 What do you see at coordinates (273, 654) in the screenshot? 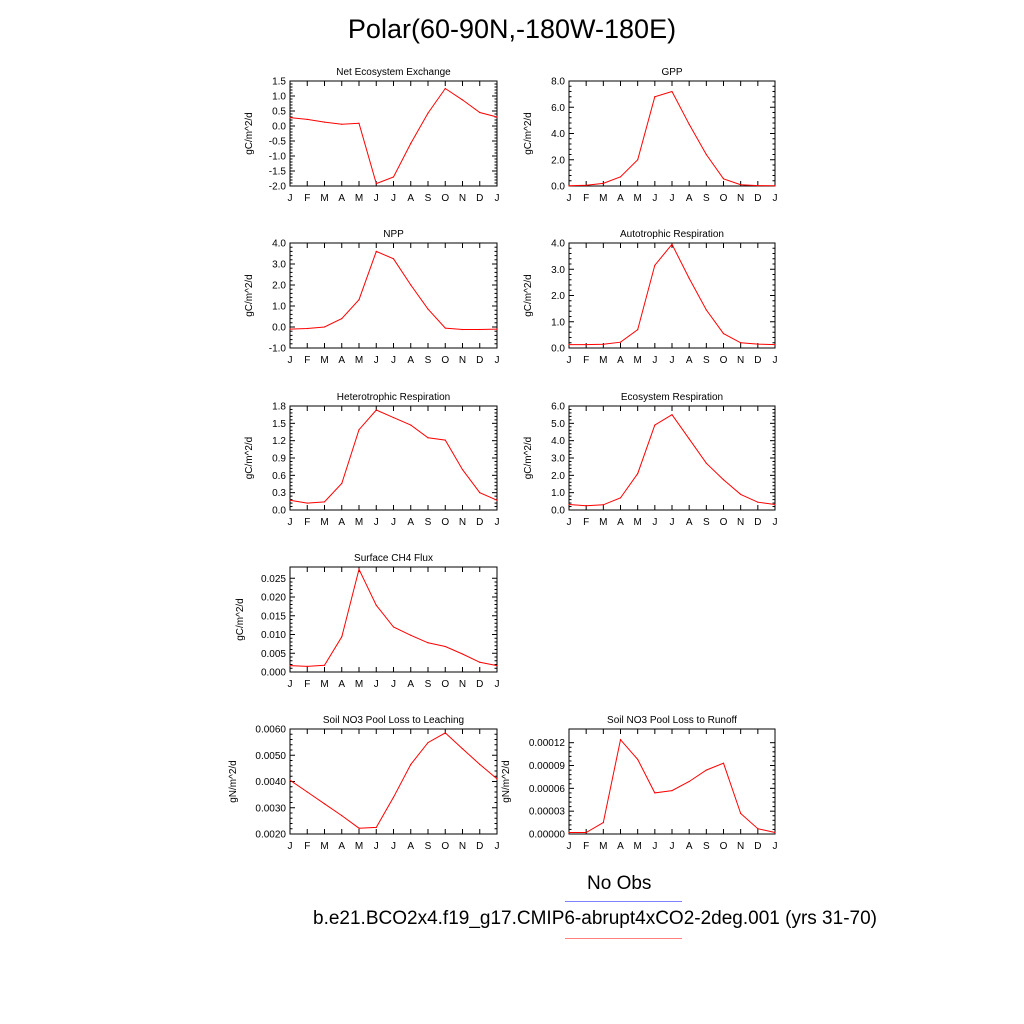
I see `y-tick-label: 0.005` at bounding box center [273, 654].